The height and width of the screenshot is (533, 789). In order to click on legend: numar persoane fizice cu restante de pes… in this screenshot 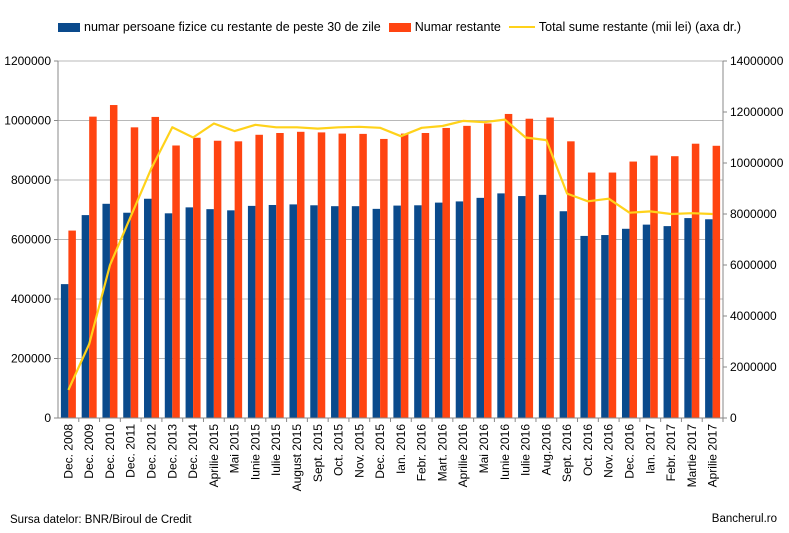, I will do `click(403, 27)`.